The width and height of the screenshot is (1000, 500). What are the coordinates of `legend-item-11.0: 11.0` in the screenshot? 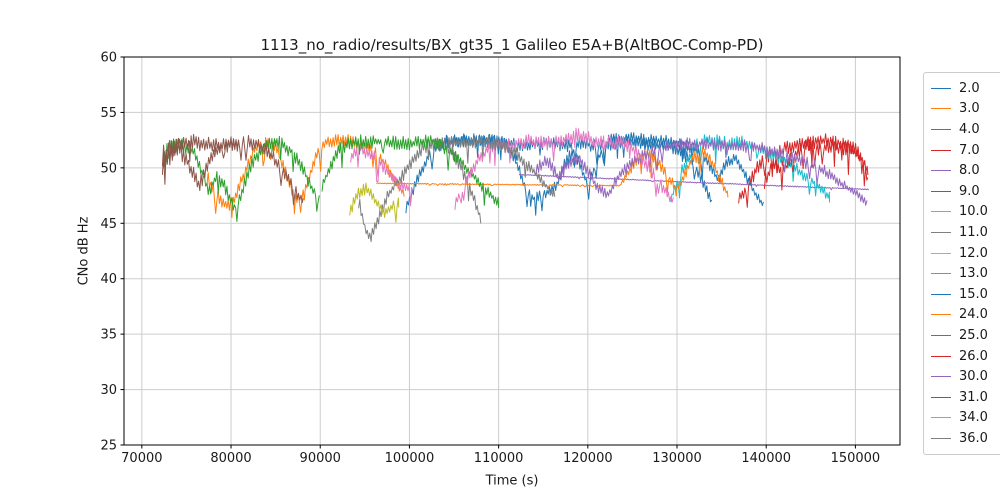 It's located at (965, 232).